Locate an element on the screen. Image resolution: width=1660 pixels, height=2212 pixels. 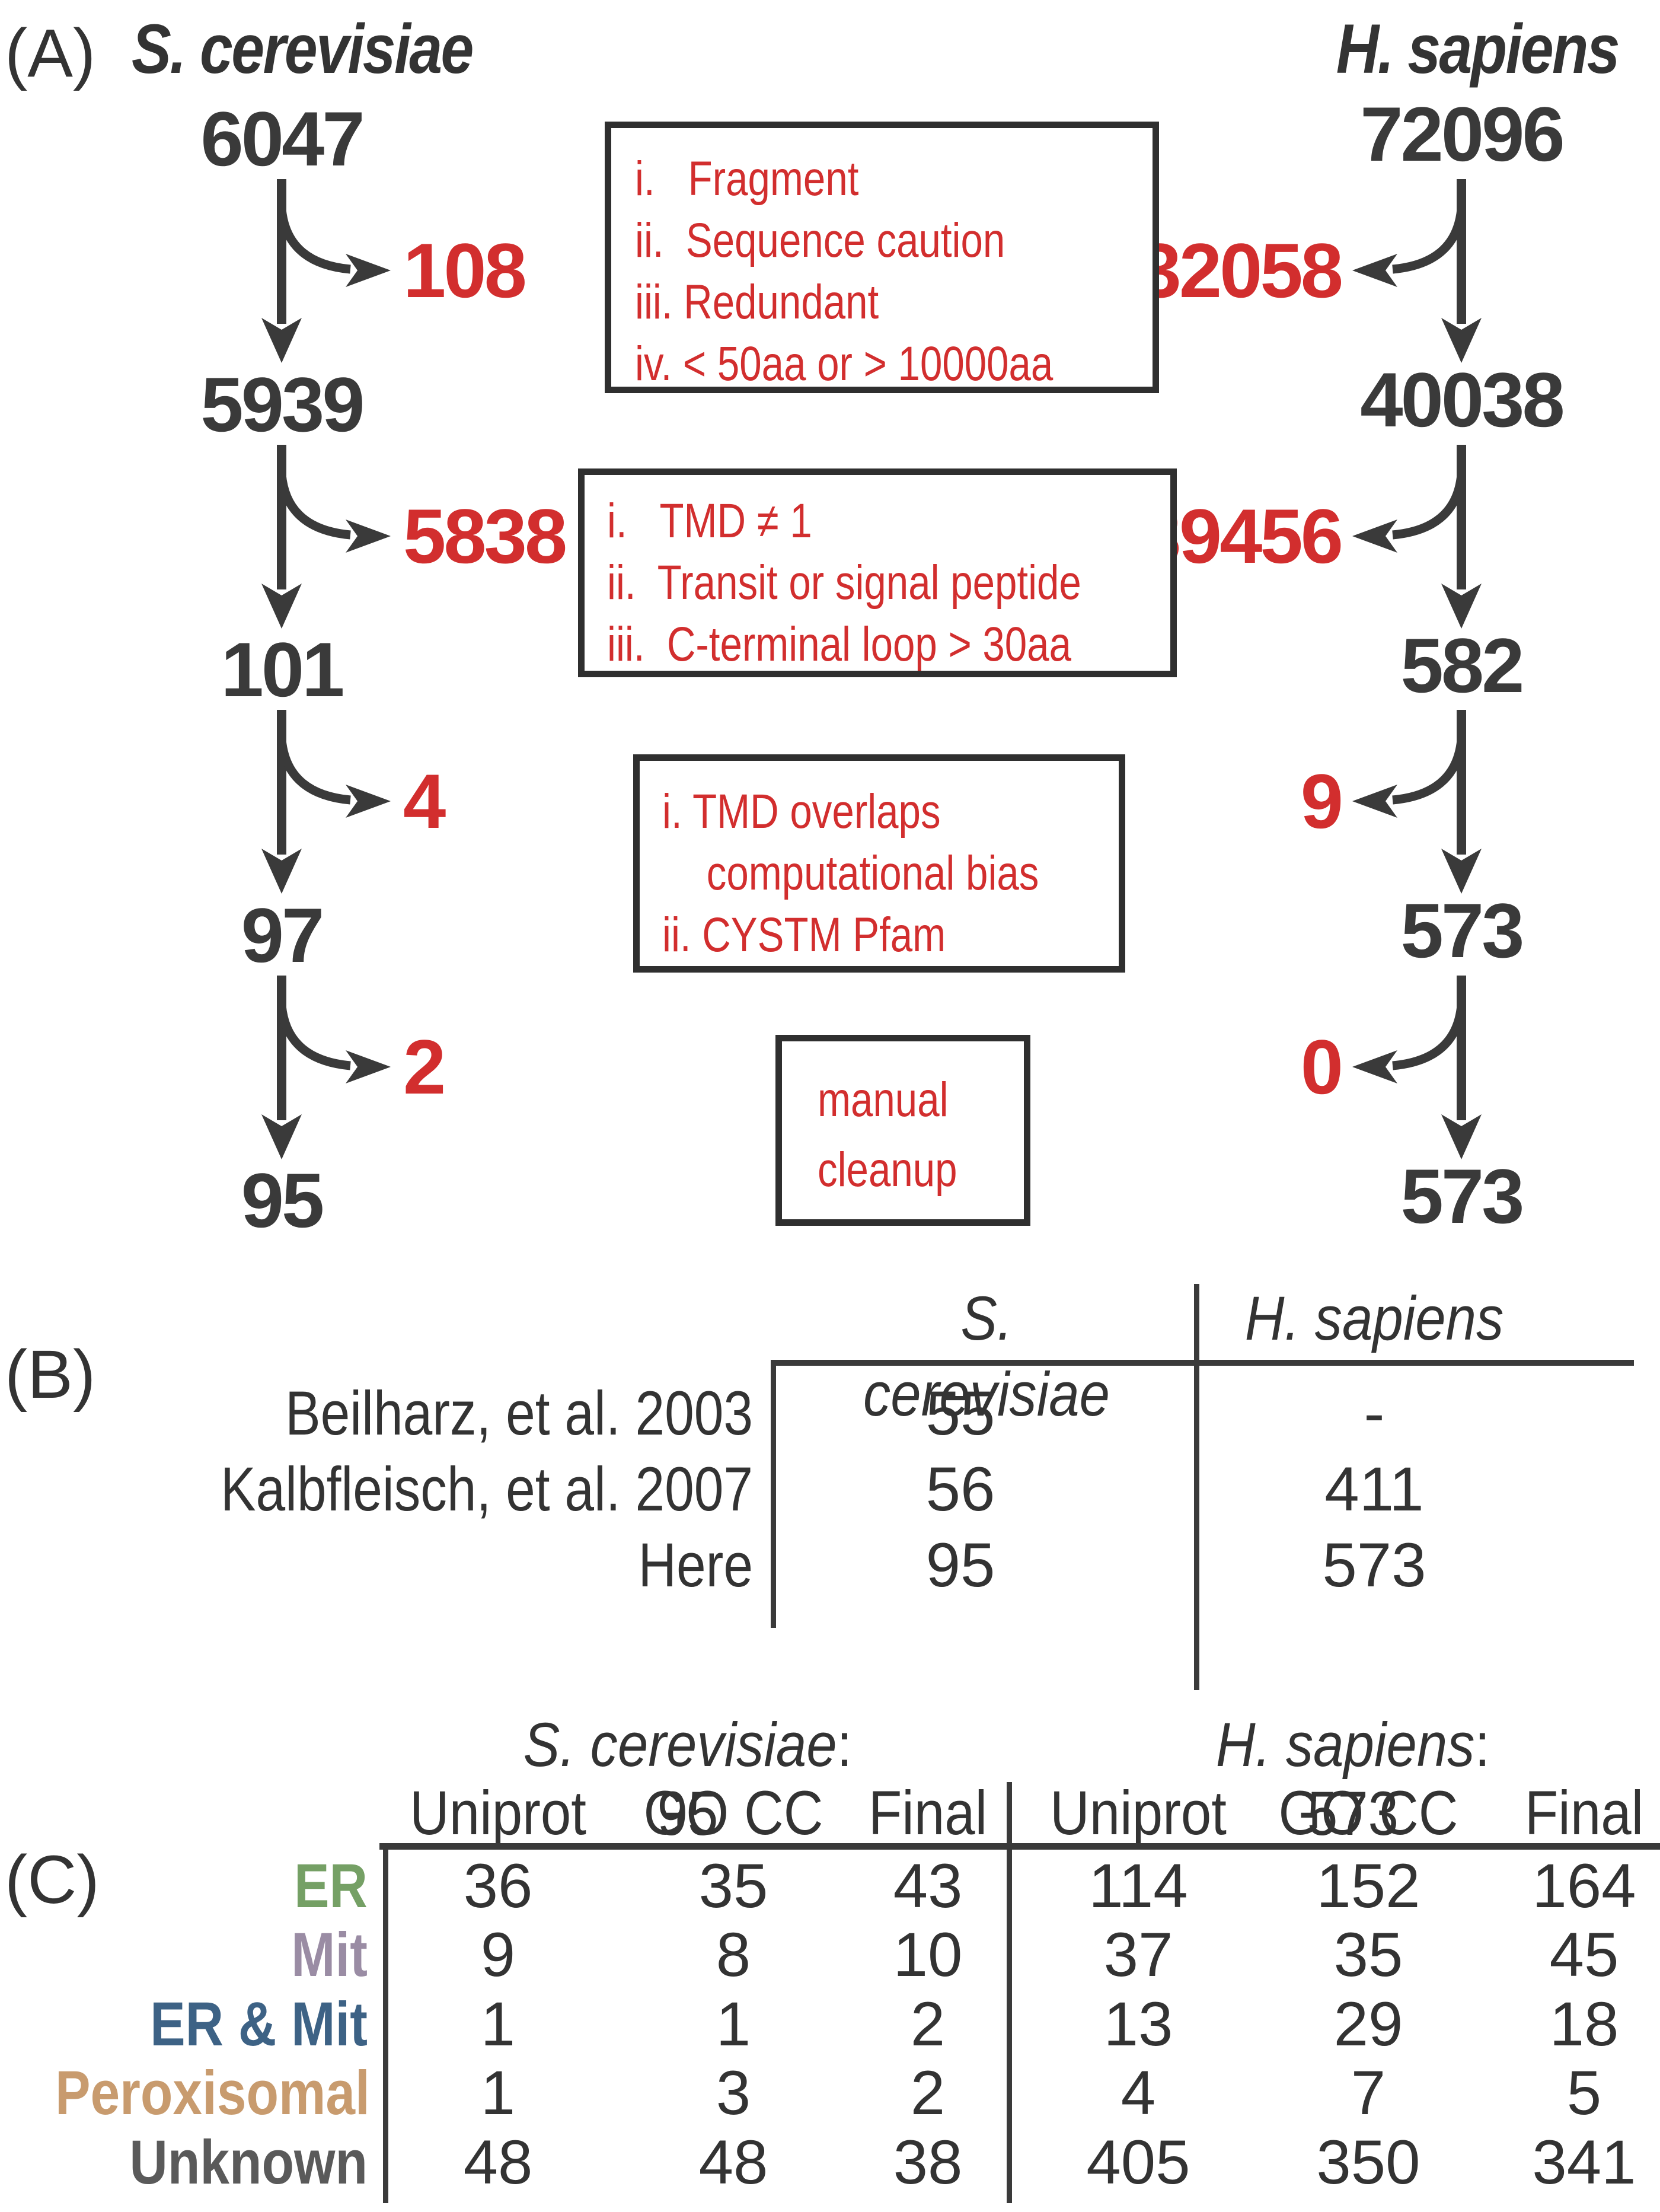
c-row-label-er-mit: ER & Mit is located at coordinates (259, 2024).